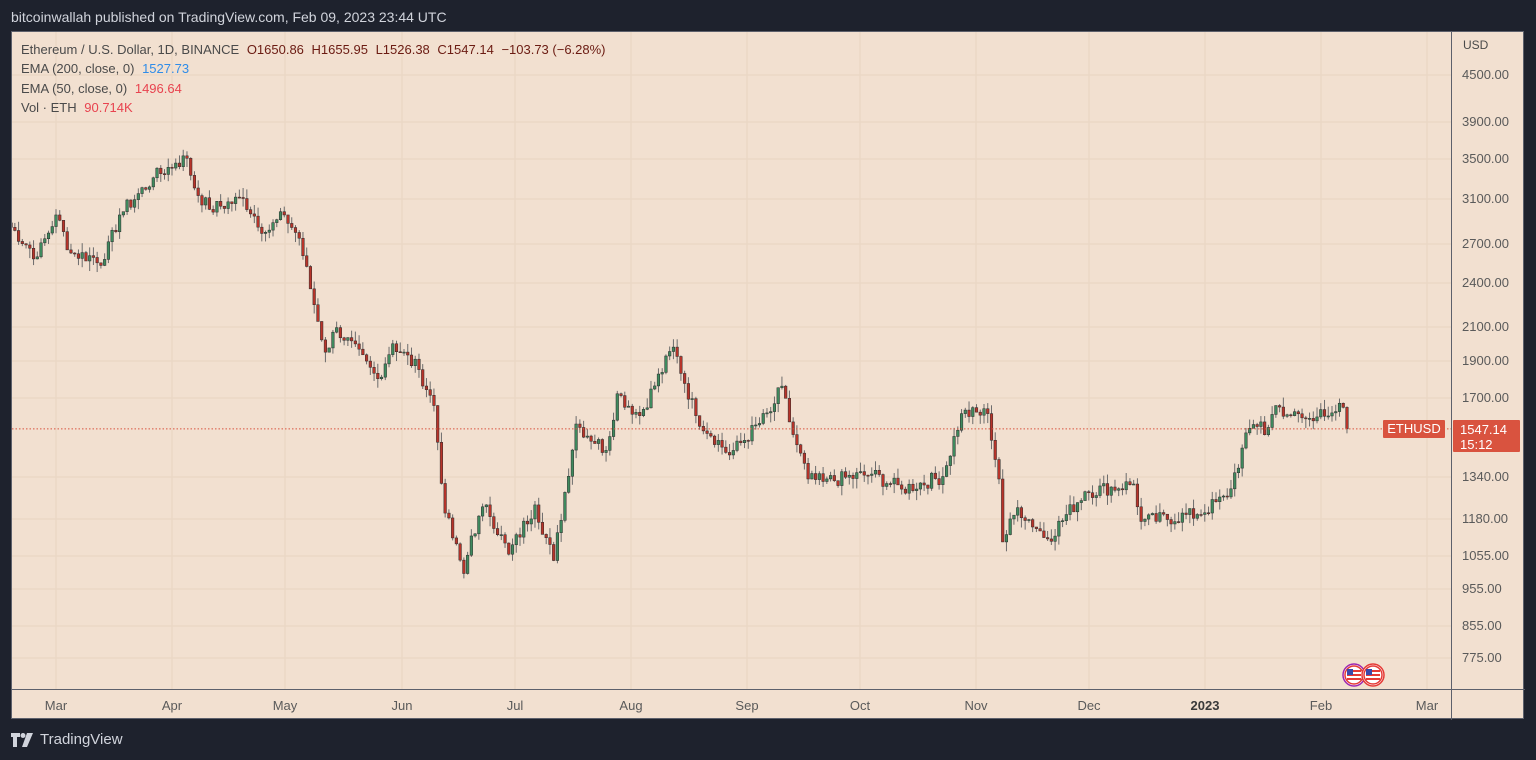 The width and height of the screenshot is (1536, 760). I want to click on brand-name: TradingView, so click(81, 739).